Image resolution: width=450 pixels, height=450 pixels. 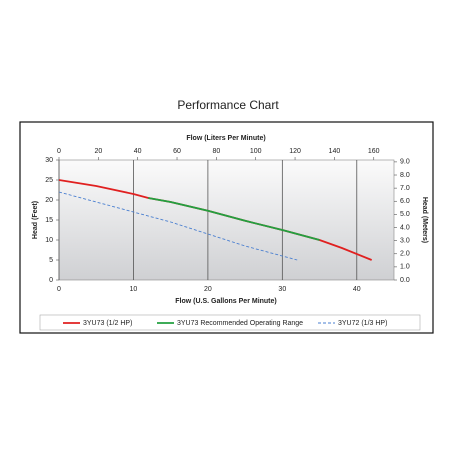 I want to click on y2-axis-title: Head (Meters), so click(x=424, y=220).